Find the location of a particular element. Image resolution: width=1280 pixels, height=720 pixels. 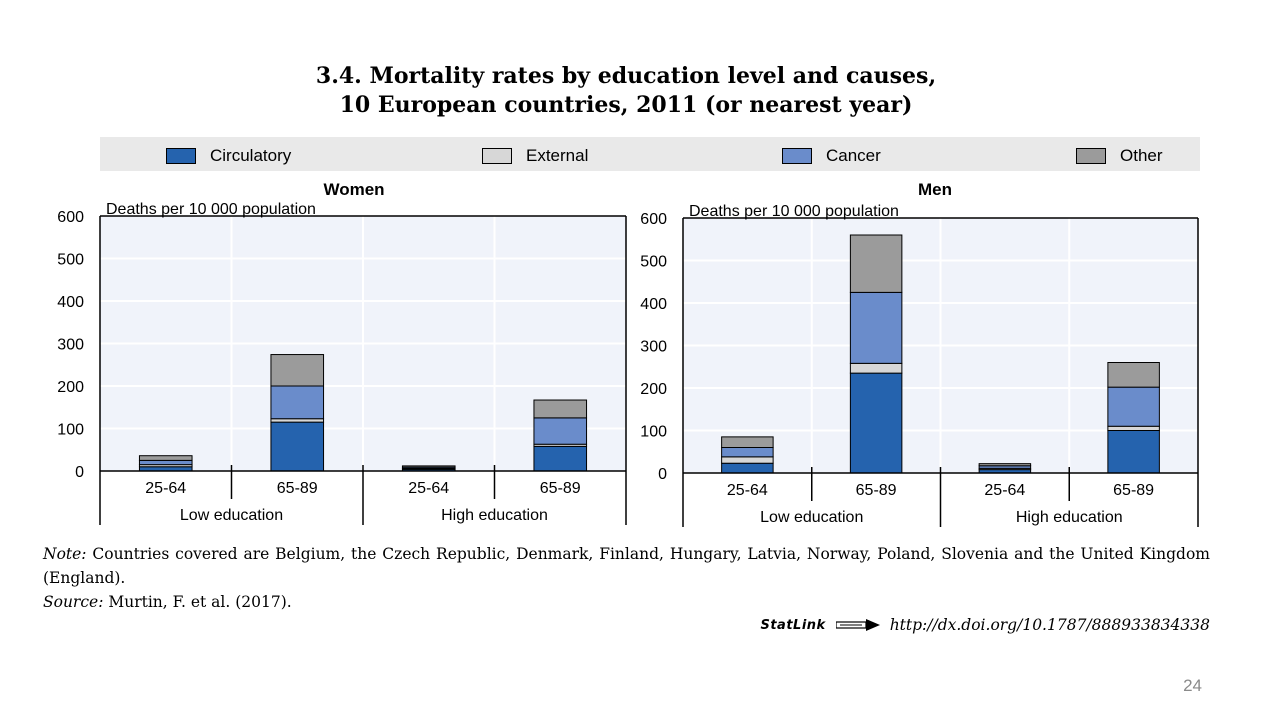

source-text: Murtin, F. et al. (2017). is located at coordinates (200, 602).